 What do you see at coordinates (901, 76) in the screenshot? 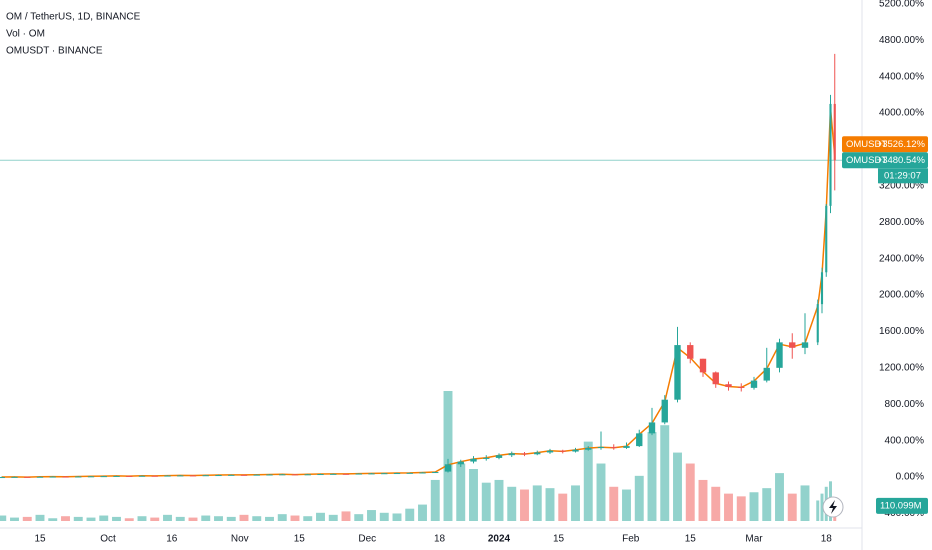
I see `y-tick-label: 4400.00%` at bounding box center [901, 76].